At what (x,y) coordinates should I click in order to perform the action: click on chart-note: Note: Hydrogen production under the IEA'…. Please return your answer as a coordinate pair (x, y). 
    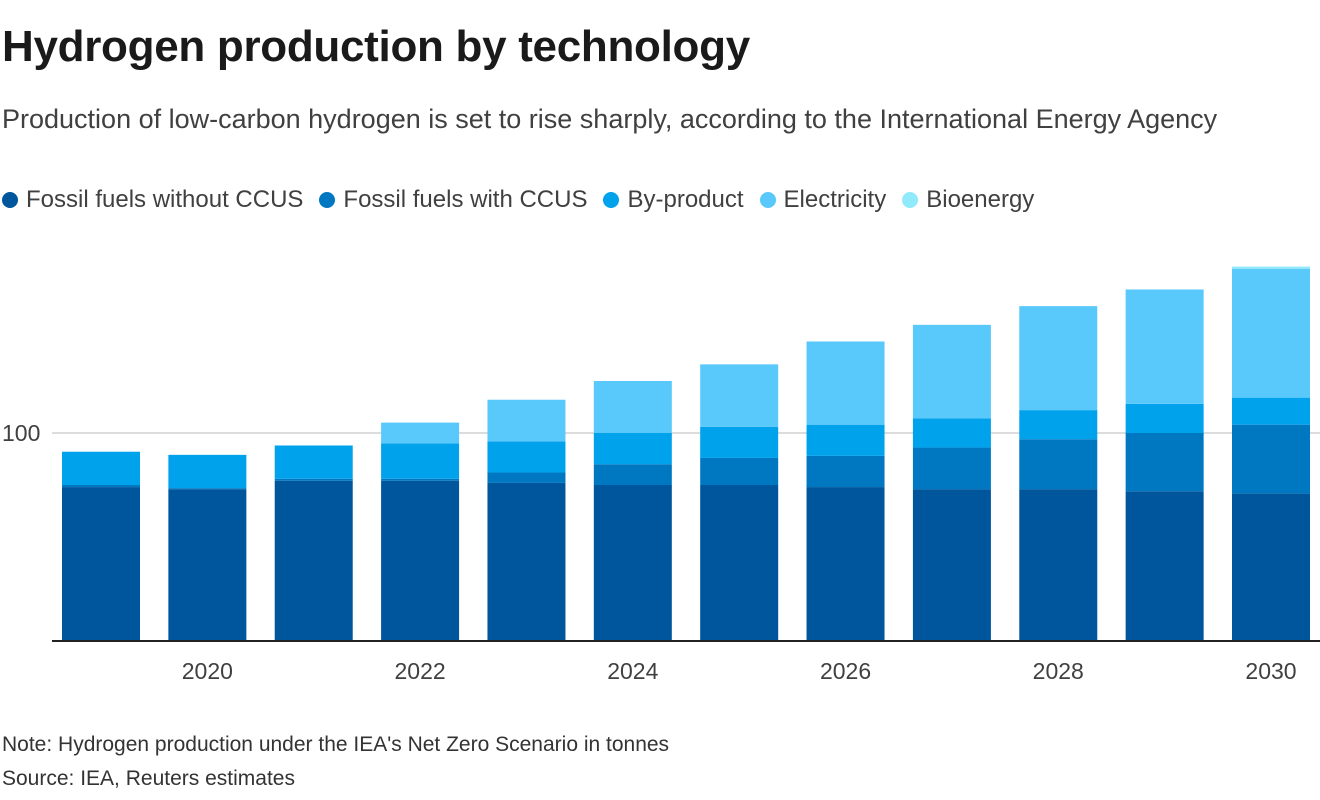
    Looking at the image, I should click on (336, 744).